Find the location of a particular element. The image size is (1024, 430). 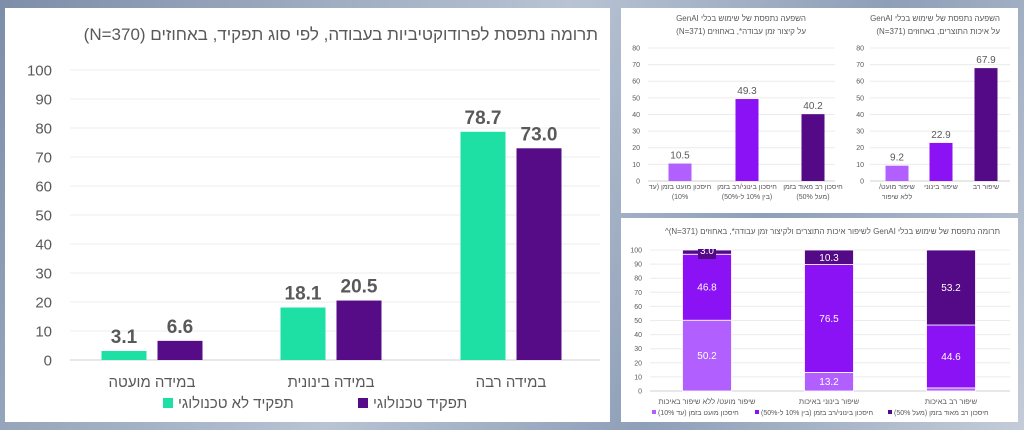

chart-title: על איכות התוצרים, באחוזים (N=371) is located at coordinates (938, 31).